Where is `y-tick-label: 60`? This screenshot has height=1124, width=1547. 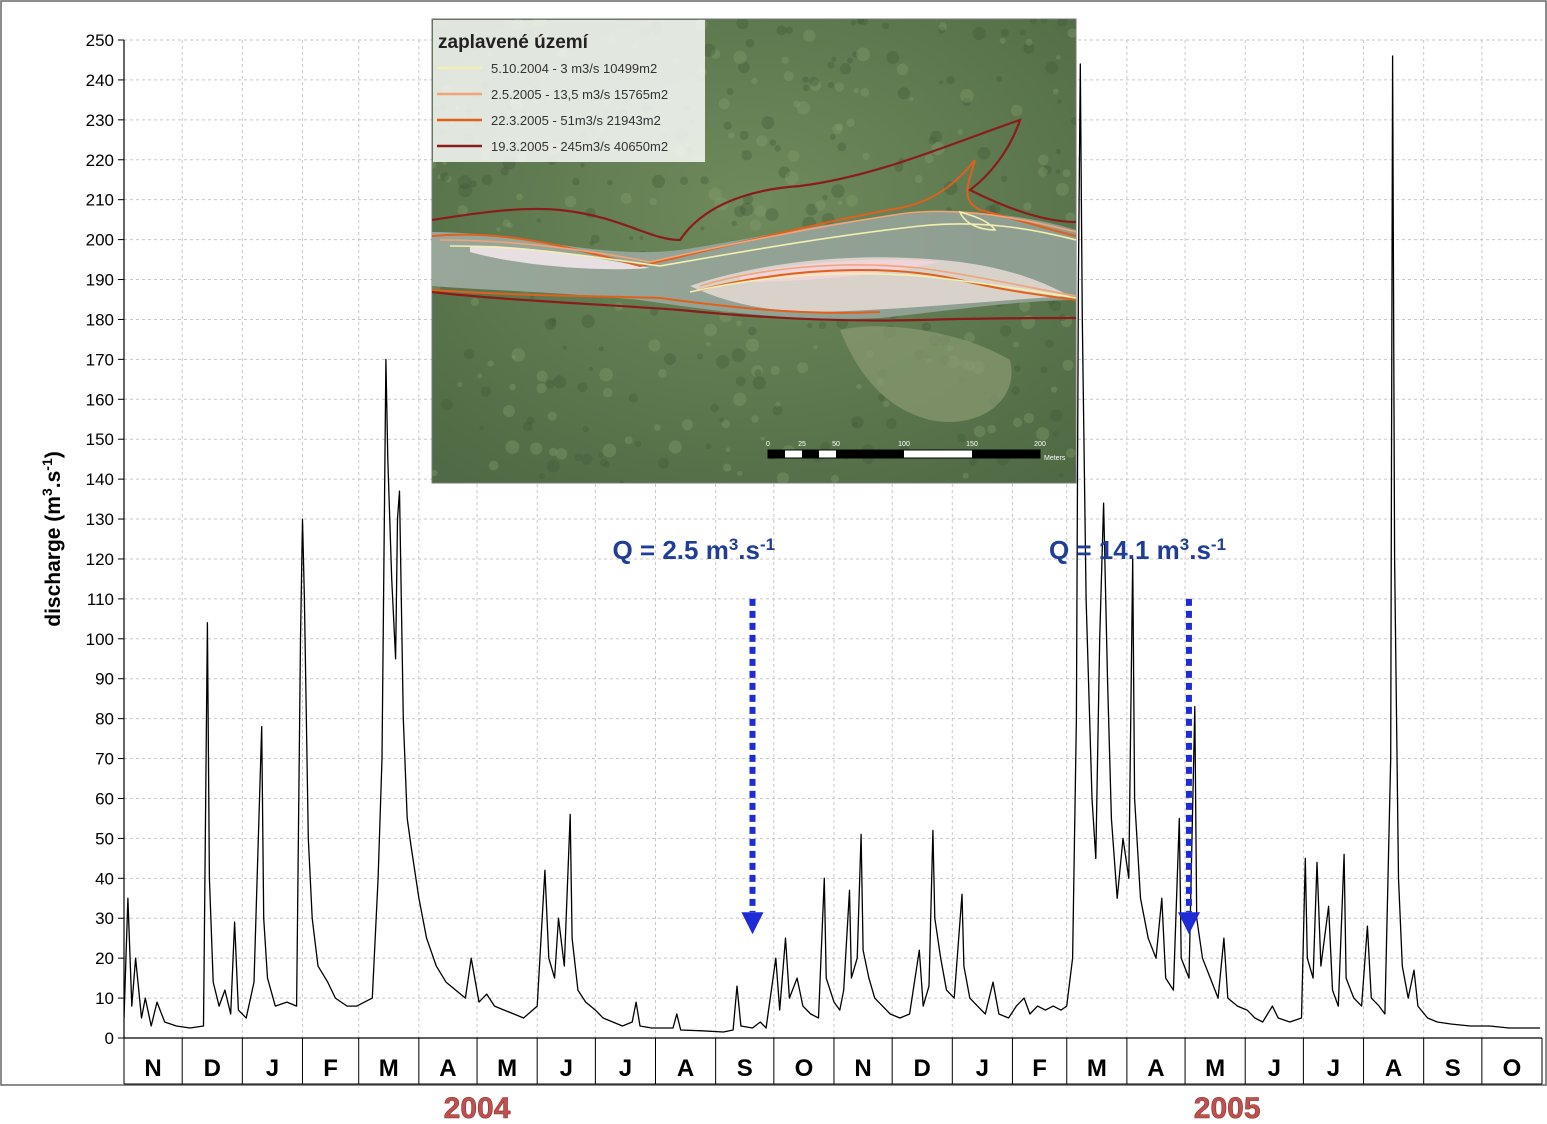
y-tick-label: 60 is located at coordinates (104, 798).